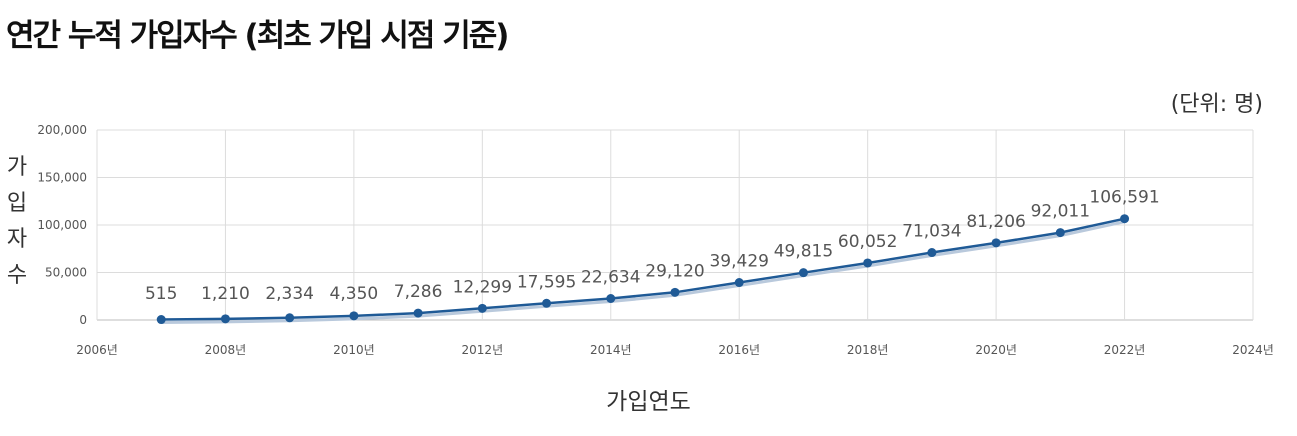 This screenshot has height=436, width=1297. Describe the element at coordinates (483, 350) in the screenshot. I see `x-tick-label: 2012년` at that location.